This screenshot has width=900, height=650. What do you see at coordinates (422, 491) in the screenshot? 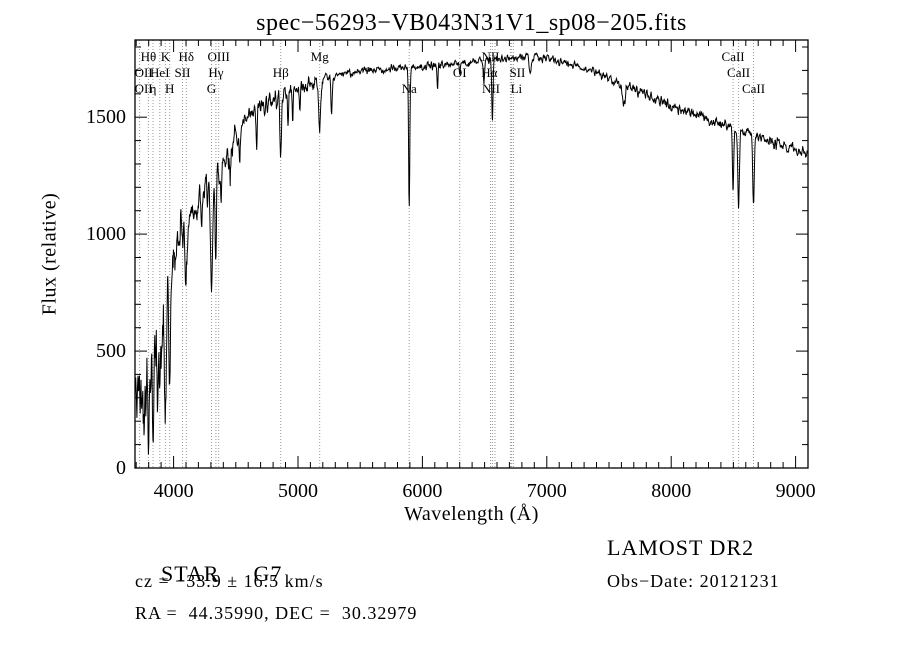
I see `svg-text: 6000` at bounding box center [422, 491].